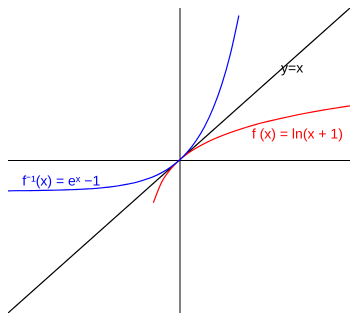 This screenshot has height=321, width=358. I want to click on series-label: f (x) = ln(x + 1), so click(297, 133).